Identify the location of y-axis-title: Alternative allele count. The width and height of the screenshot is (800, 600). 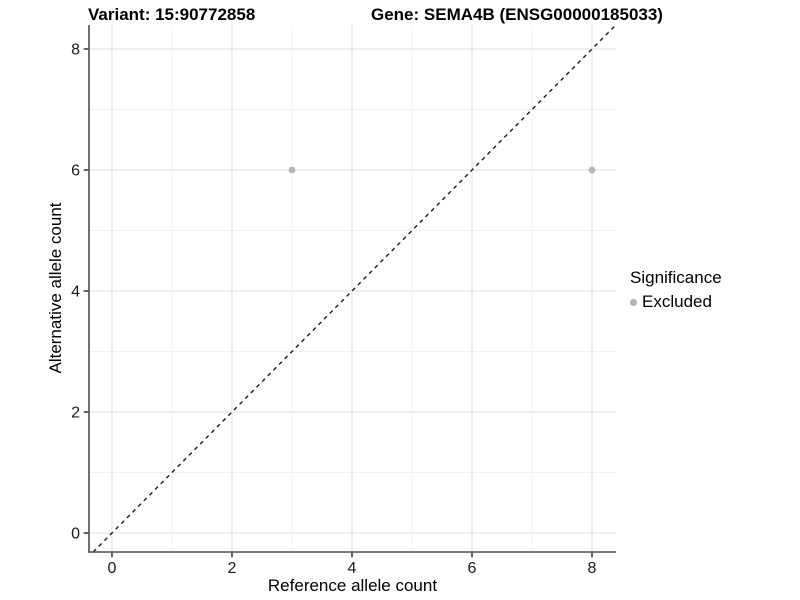
(55, 288).